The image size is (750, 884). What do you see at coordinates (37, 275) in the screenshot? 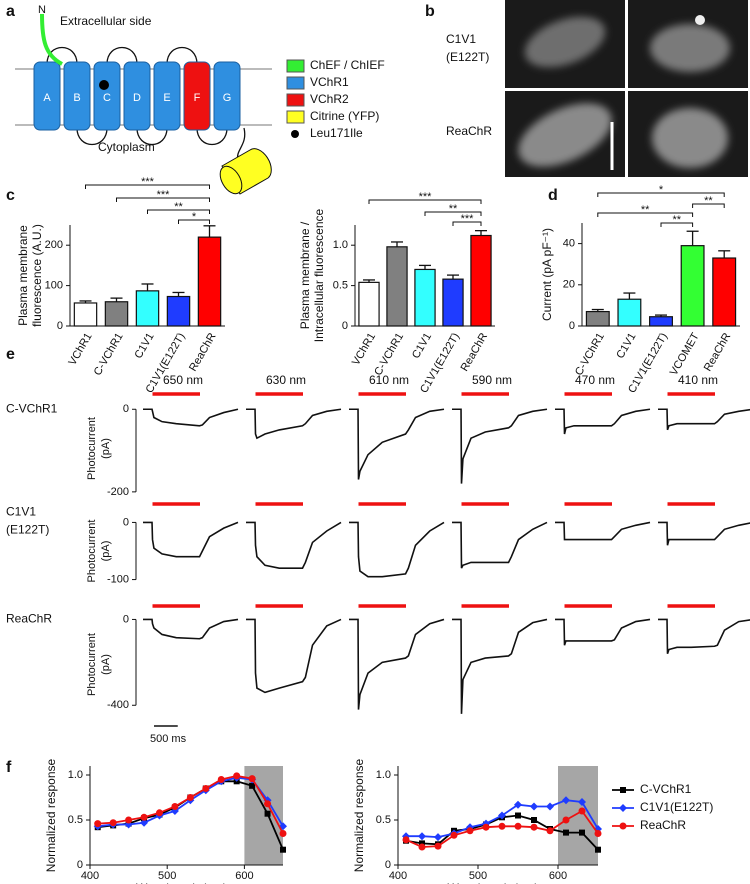
I see `y-axis-label: fluorescence (A.U.)` at bounding box center [37, 275].